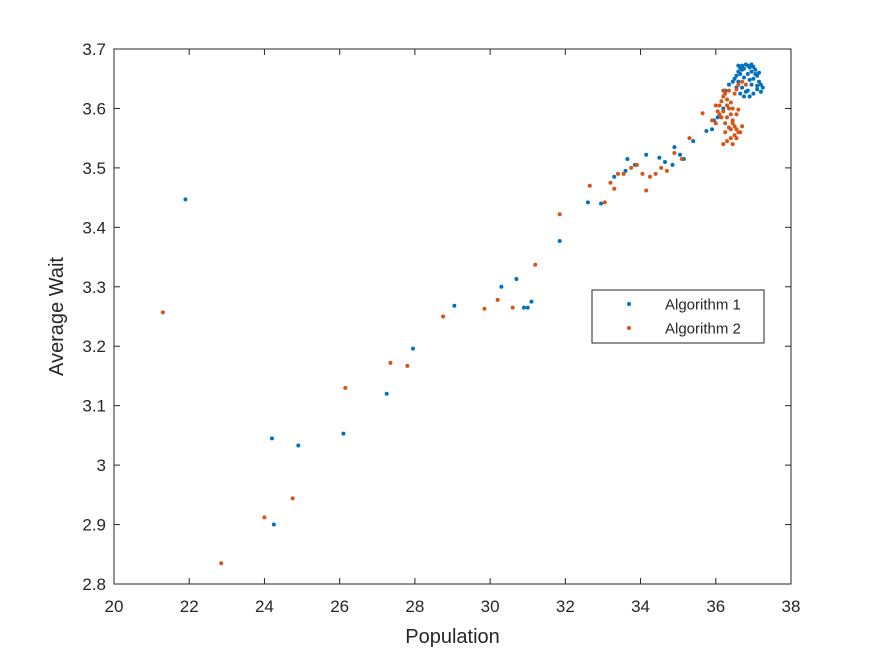 The height and width of the screenshot is (656, 875). What do you see at coordinates (189, 606) in the screenshot?
I see `x-tick-label: 22` at bounding box center [189, 606].